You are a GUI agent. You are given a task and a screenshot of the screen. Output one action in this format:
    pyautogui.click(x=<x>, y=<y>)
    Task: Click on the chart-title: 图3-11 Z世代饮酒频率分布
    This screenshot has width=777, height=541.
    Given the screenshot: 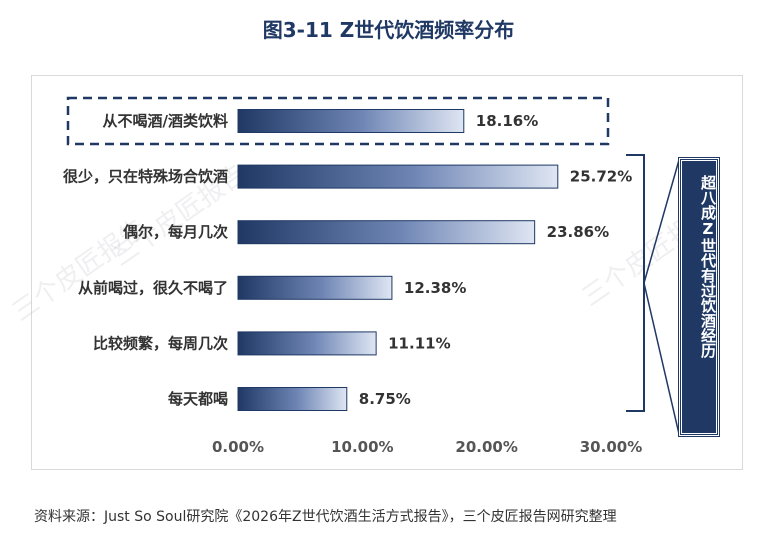 What is the action you would take?
    pyautogui.click(x=388, y=30)
    